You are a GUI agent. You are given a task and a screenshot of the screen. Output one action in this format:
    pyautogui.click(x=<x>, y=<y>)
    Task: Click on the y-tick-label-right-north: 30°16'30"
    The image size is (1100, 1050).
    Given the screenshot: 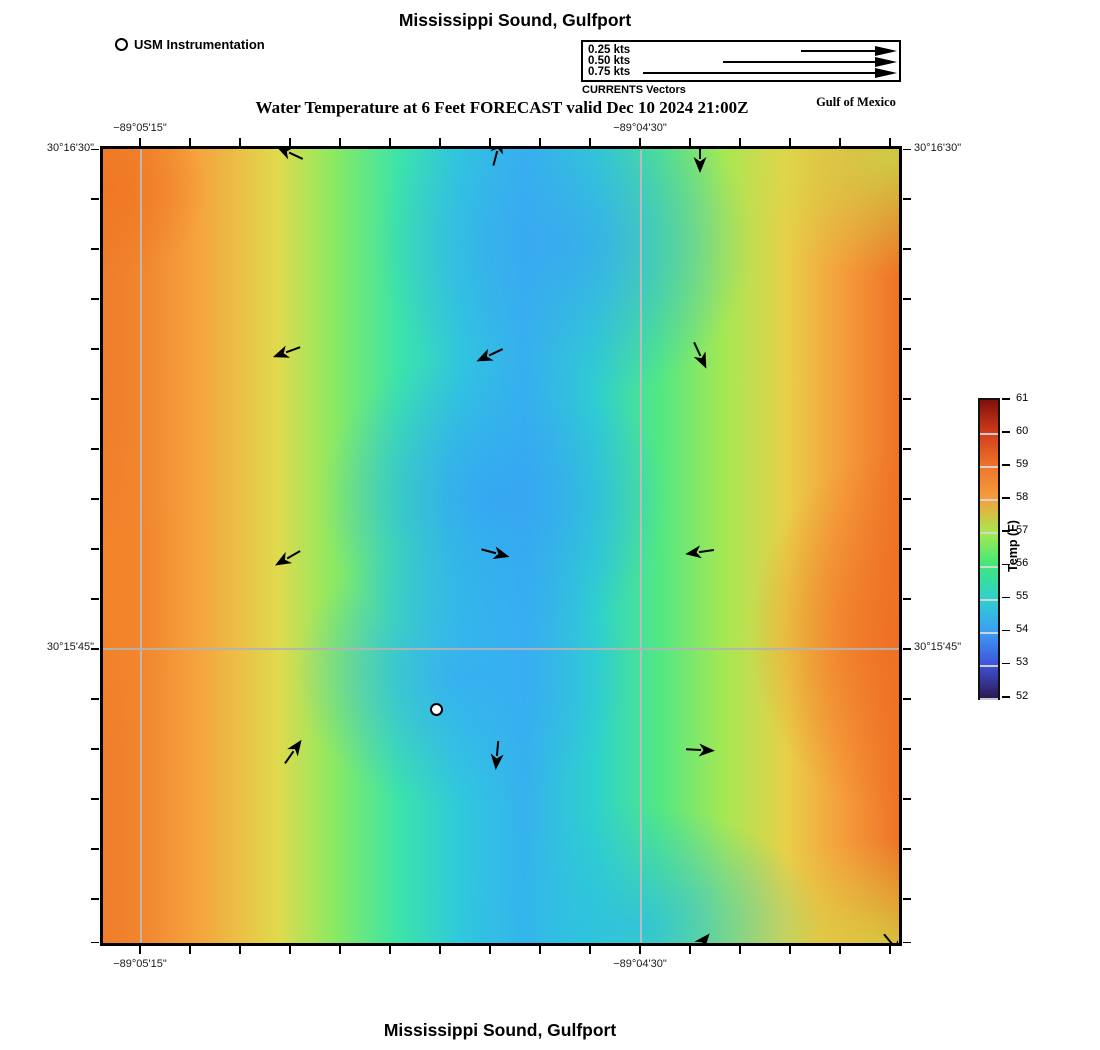 What is the action you would take?
    pyautogui.click(x=938, y=148)
    